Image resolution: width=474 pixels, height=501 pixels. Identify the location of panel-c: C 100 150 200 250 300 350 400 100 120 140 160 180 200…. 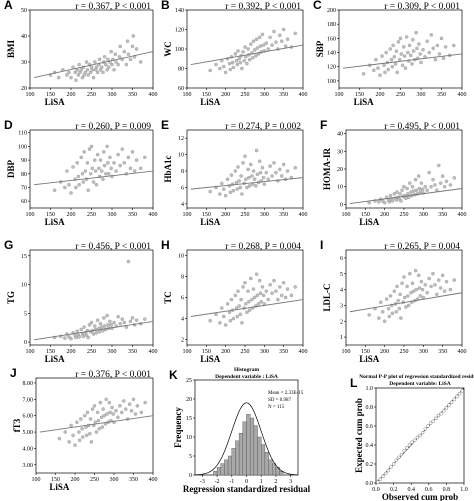
(390, 53).